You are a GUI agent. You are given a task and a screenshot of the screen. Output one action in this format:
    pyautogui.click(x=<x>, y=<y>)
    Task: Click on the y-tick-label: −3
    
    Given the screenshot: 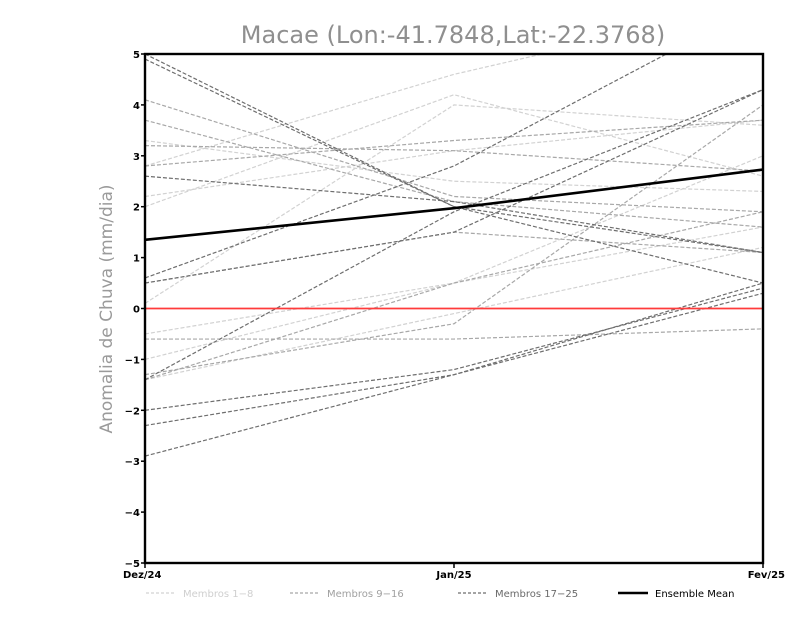 What is the action you would take?
    pyautogui.click(x=132, y=462)
    